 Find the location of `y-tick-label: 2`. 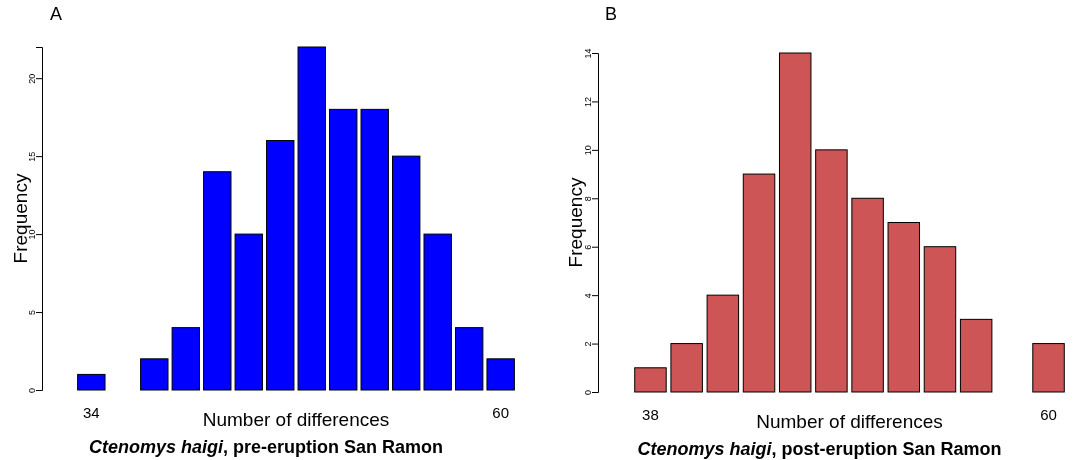

y-tick-label: 2 is located at coordinates (587, 344).